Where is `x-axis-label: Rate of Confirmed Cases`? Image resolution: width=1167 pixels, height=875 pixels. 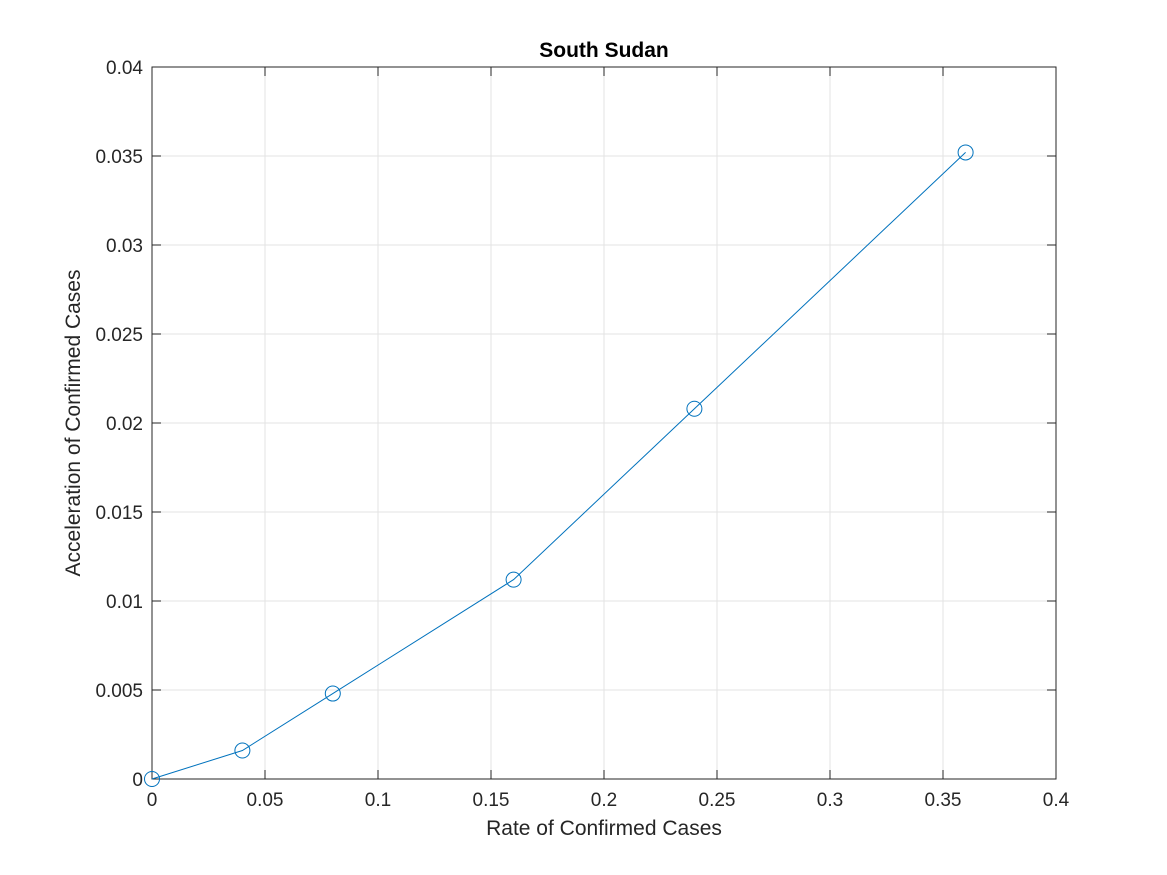 x-axis-label: Rate of Confirmed Cases is located at coordinates (604, 828).